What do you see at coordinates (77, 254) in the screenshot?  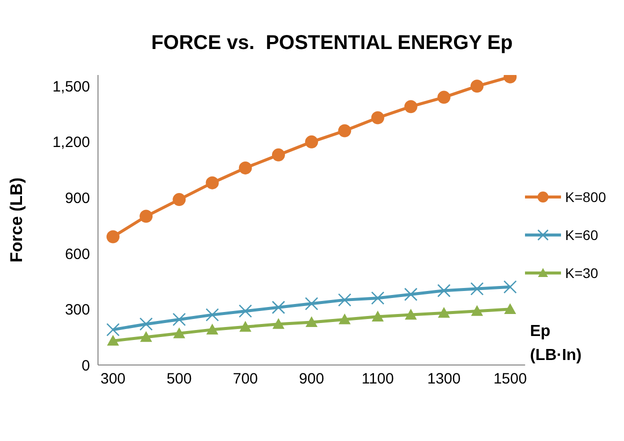 I see `y-tick-label: 600` at bounding box center [77, 254].